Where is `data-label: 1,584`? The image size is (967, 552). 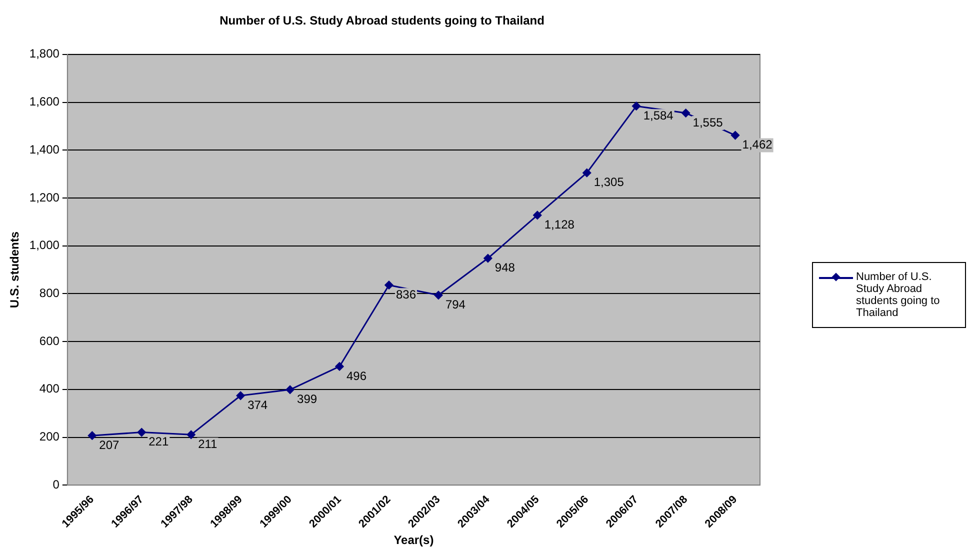
data-label: 1,584 is located at coordinates (658, 115).